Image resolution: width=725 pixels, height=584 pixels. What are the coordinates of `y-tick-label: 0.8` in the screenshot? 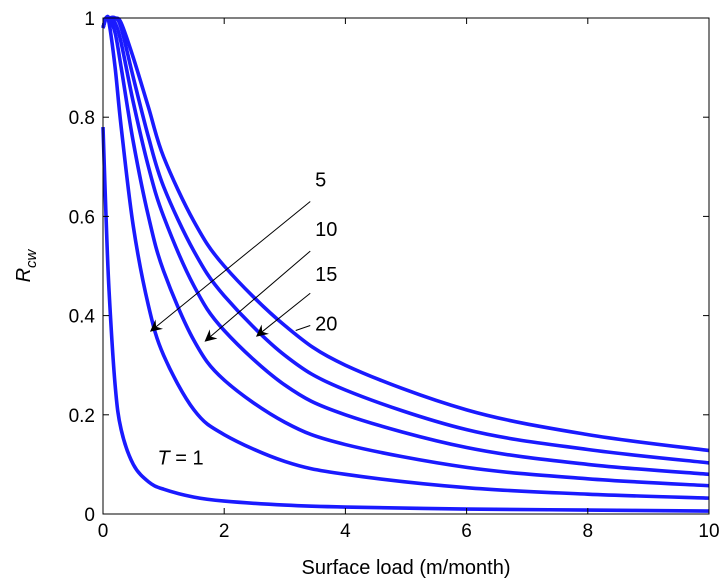 It's located at (82, 118).